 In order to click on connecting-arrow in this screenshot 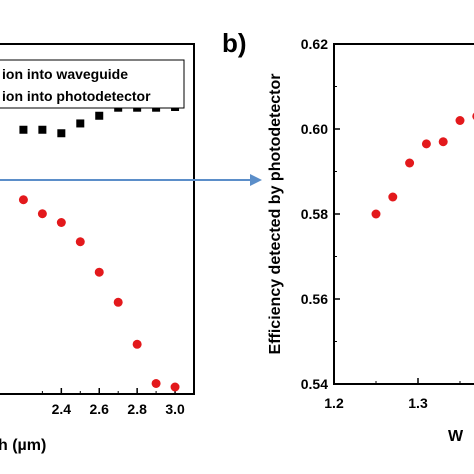, I will do `click(131, 180)`.